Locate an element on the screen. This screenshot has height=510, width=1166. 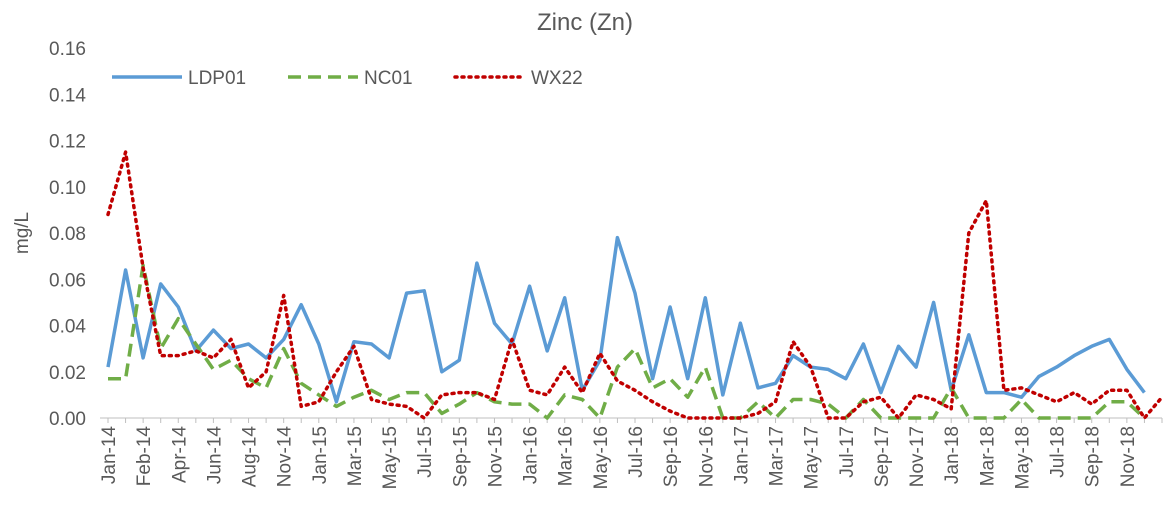
x-tick-label: Jul-18 is located at coordinates (1058, 452).